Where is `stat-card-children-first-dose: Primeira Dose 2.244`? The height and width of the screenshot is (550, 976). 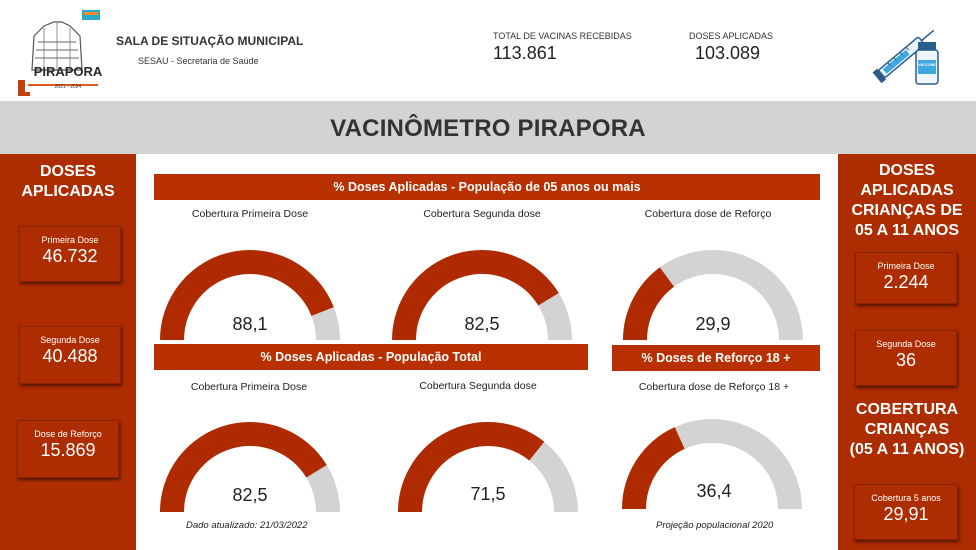 stat-card-children-first-dose: Primeira Dose 2.244 is located at coordinates (906, 278).